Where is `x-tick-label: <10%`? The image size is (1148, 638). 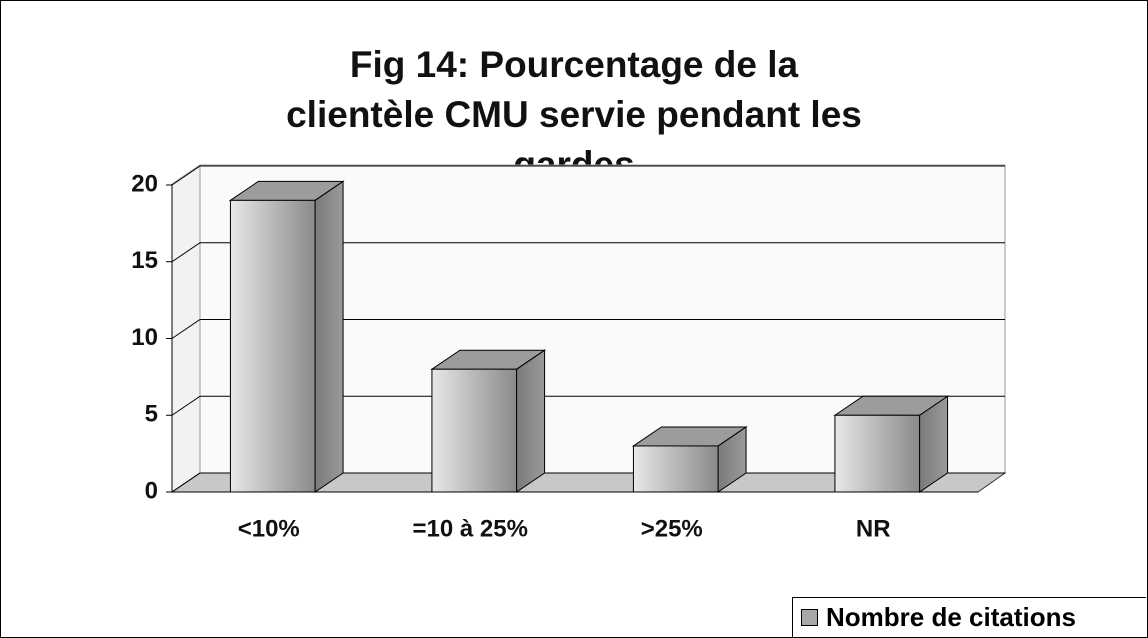 x-tick-label: <10% is located at coordinates (269, 528).